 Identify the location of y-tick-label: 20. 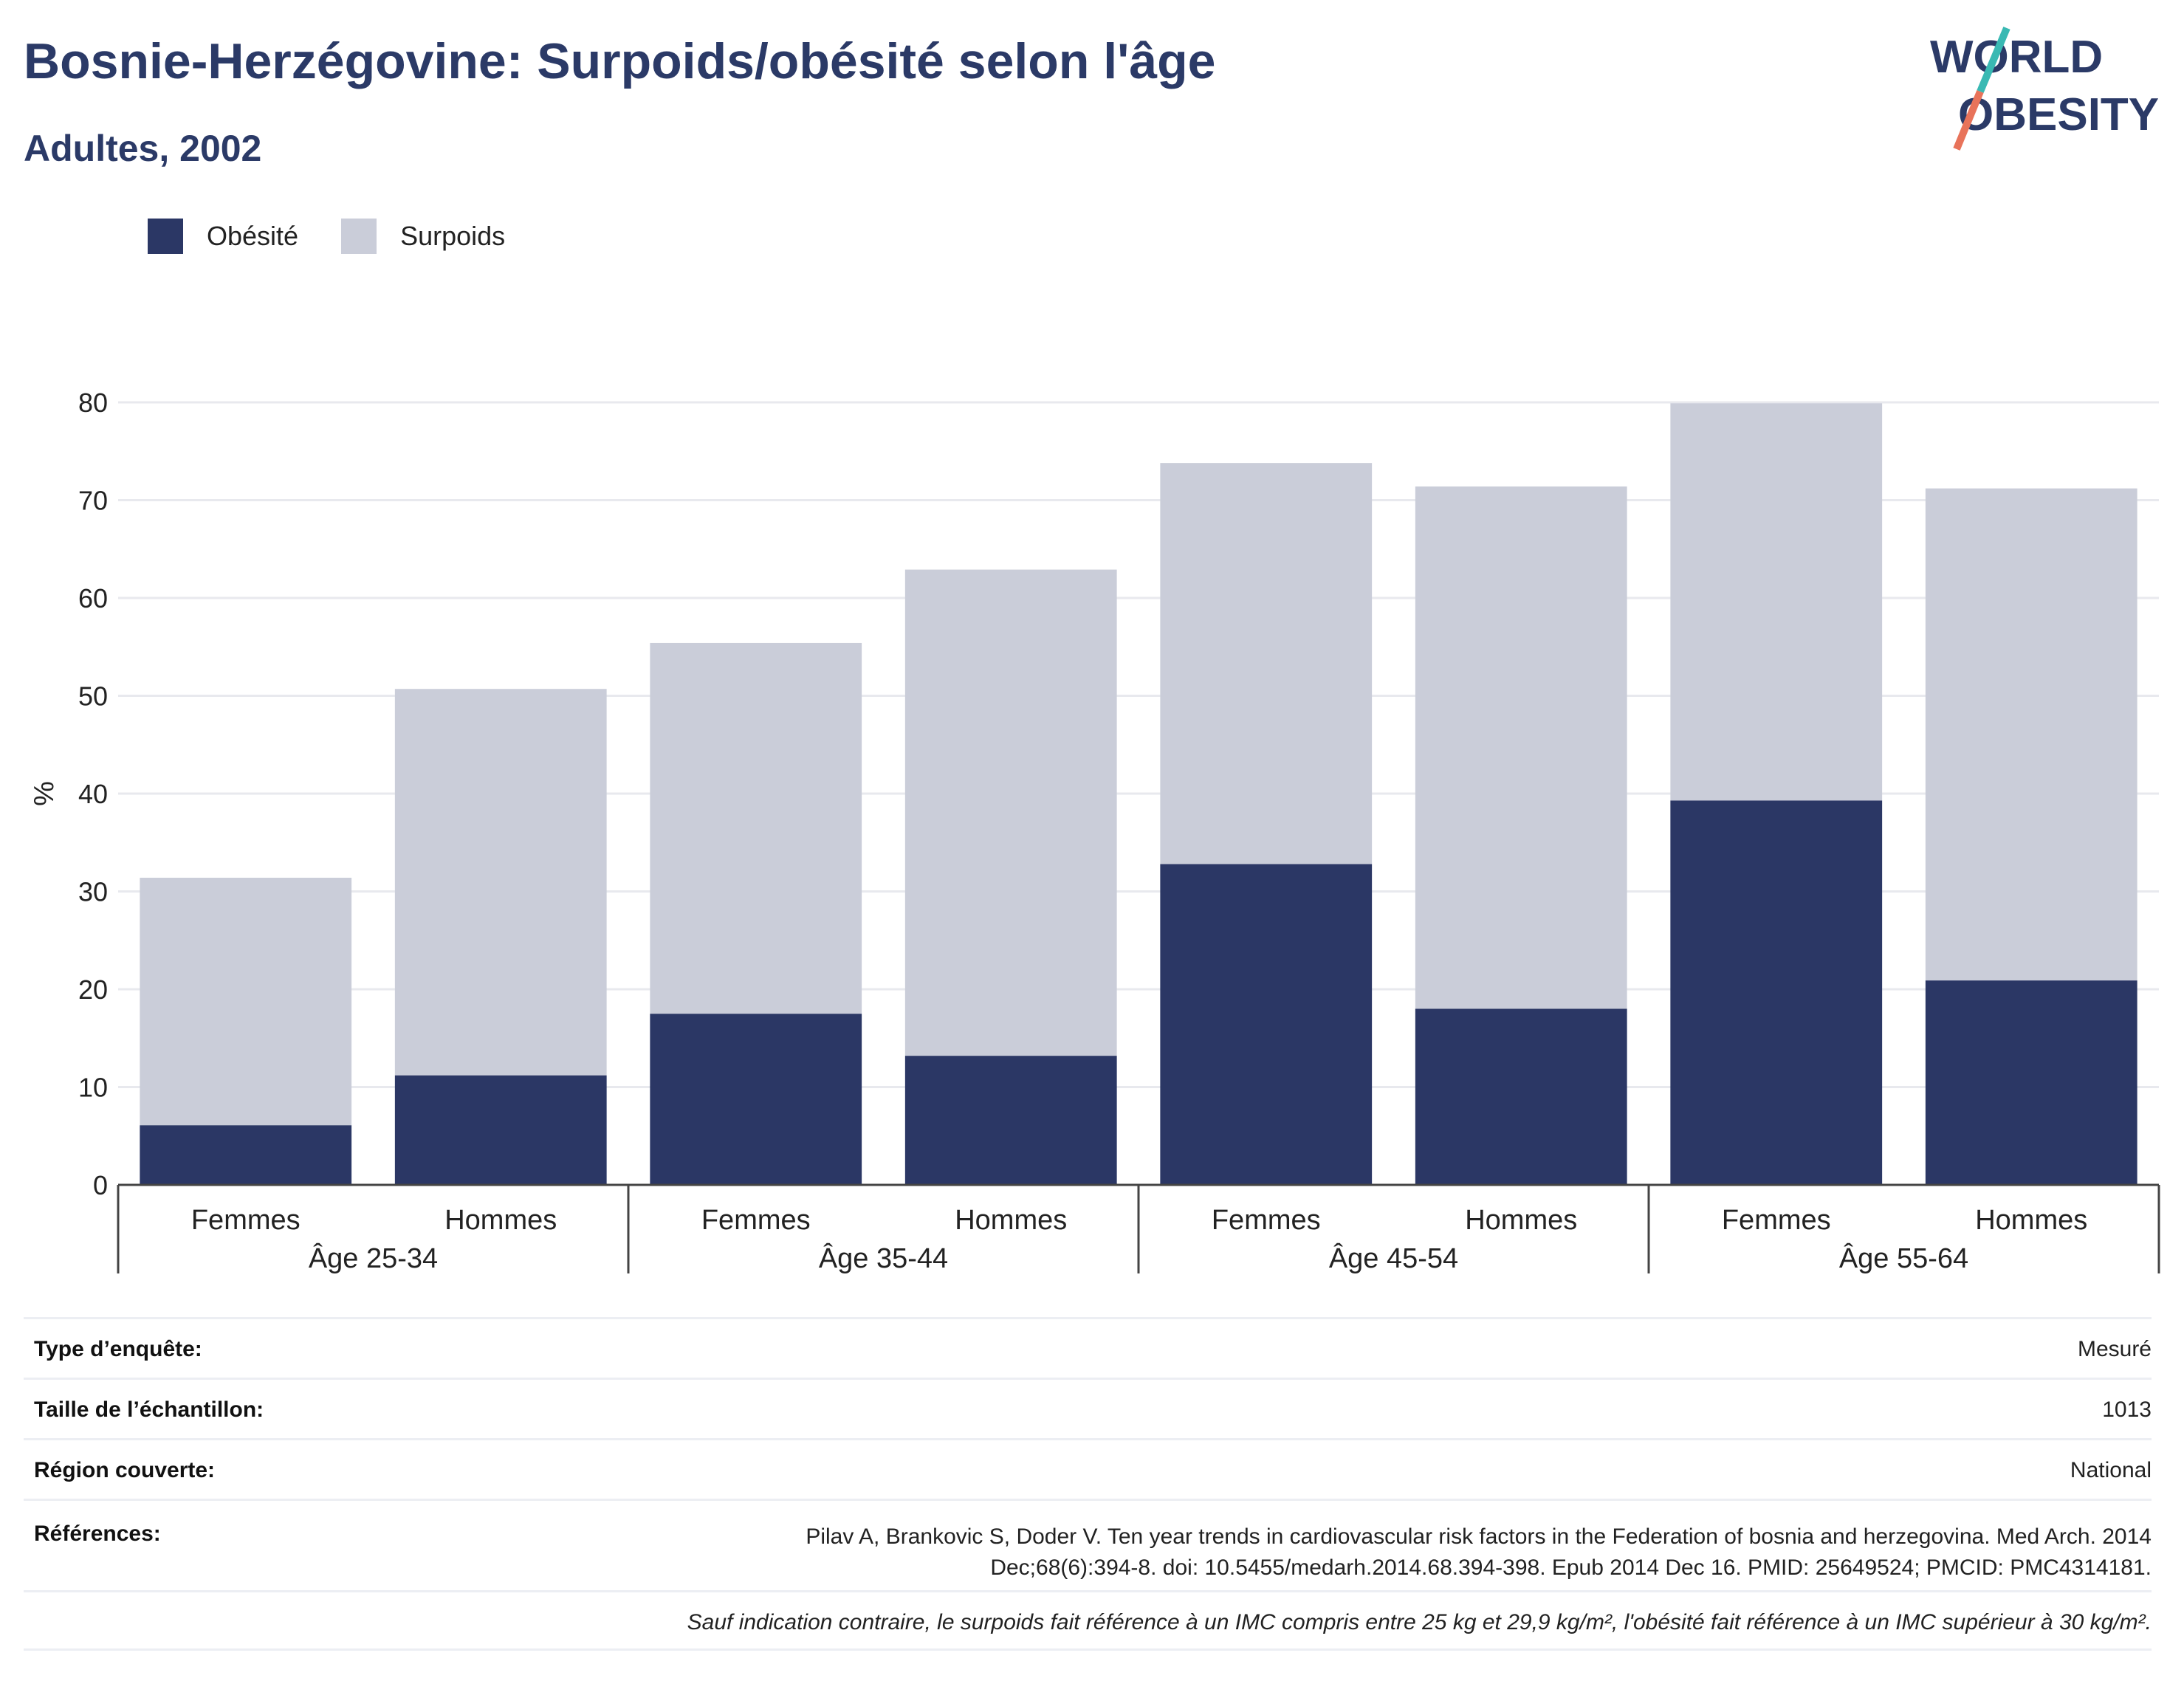
(93, 990).